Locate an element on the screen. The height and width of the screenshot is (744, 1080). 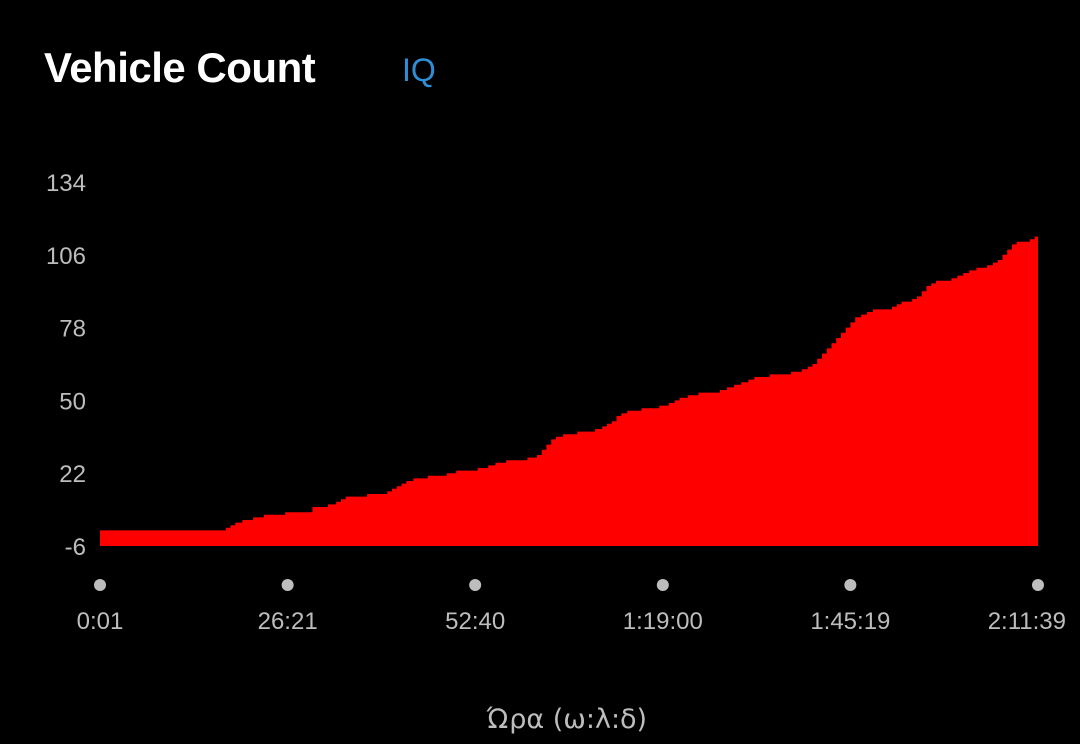
x-tick-label: 2:11:39 is located at coordinates (1027, 621).